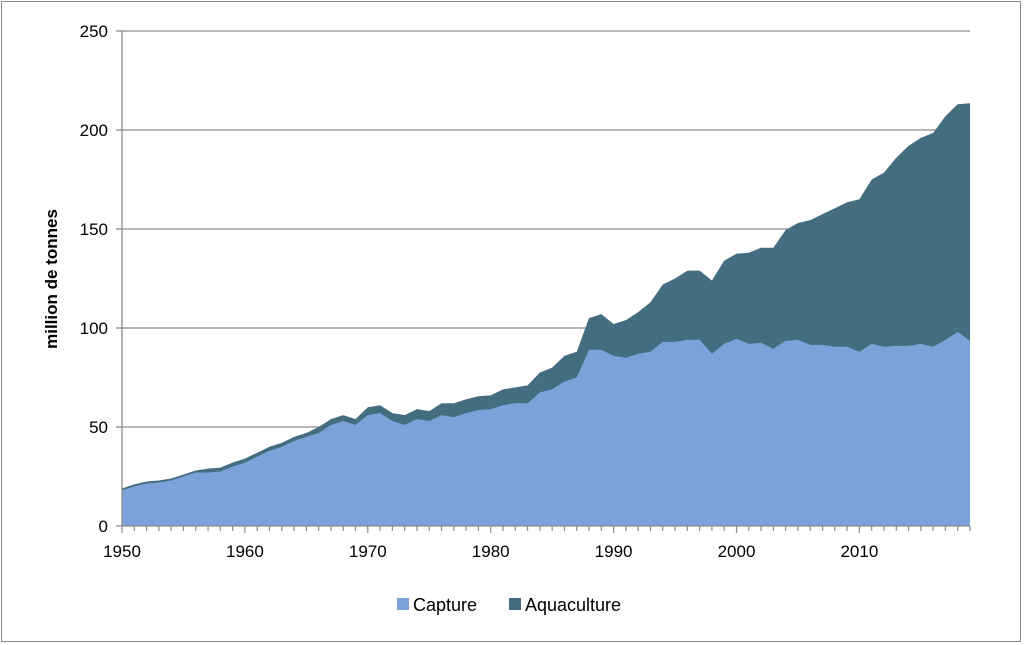 Image resolution: width=1024 pixels, height=645 pixels. I want to click on x-tick-label: 1950, so click(122, 551).